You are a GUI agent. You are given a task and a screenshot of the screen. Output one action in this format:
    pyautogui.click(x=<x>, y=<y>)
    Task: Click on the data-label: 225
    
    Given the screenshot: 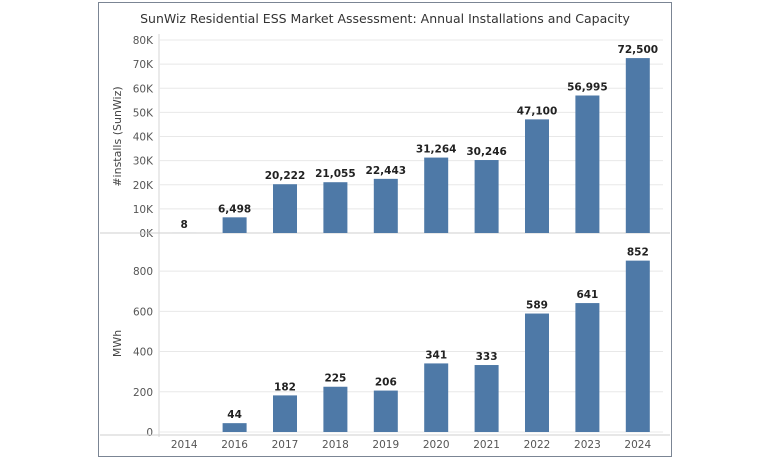 What is the action you would take?
    pyautogui.click(x=335, y=379)
    